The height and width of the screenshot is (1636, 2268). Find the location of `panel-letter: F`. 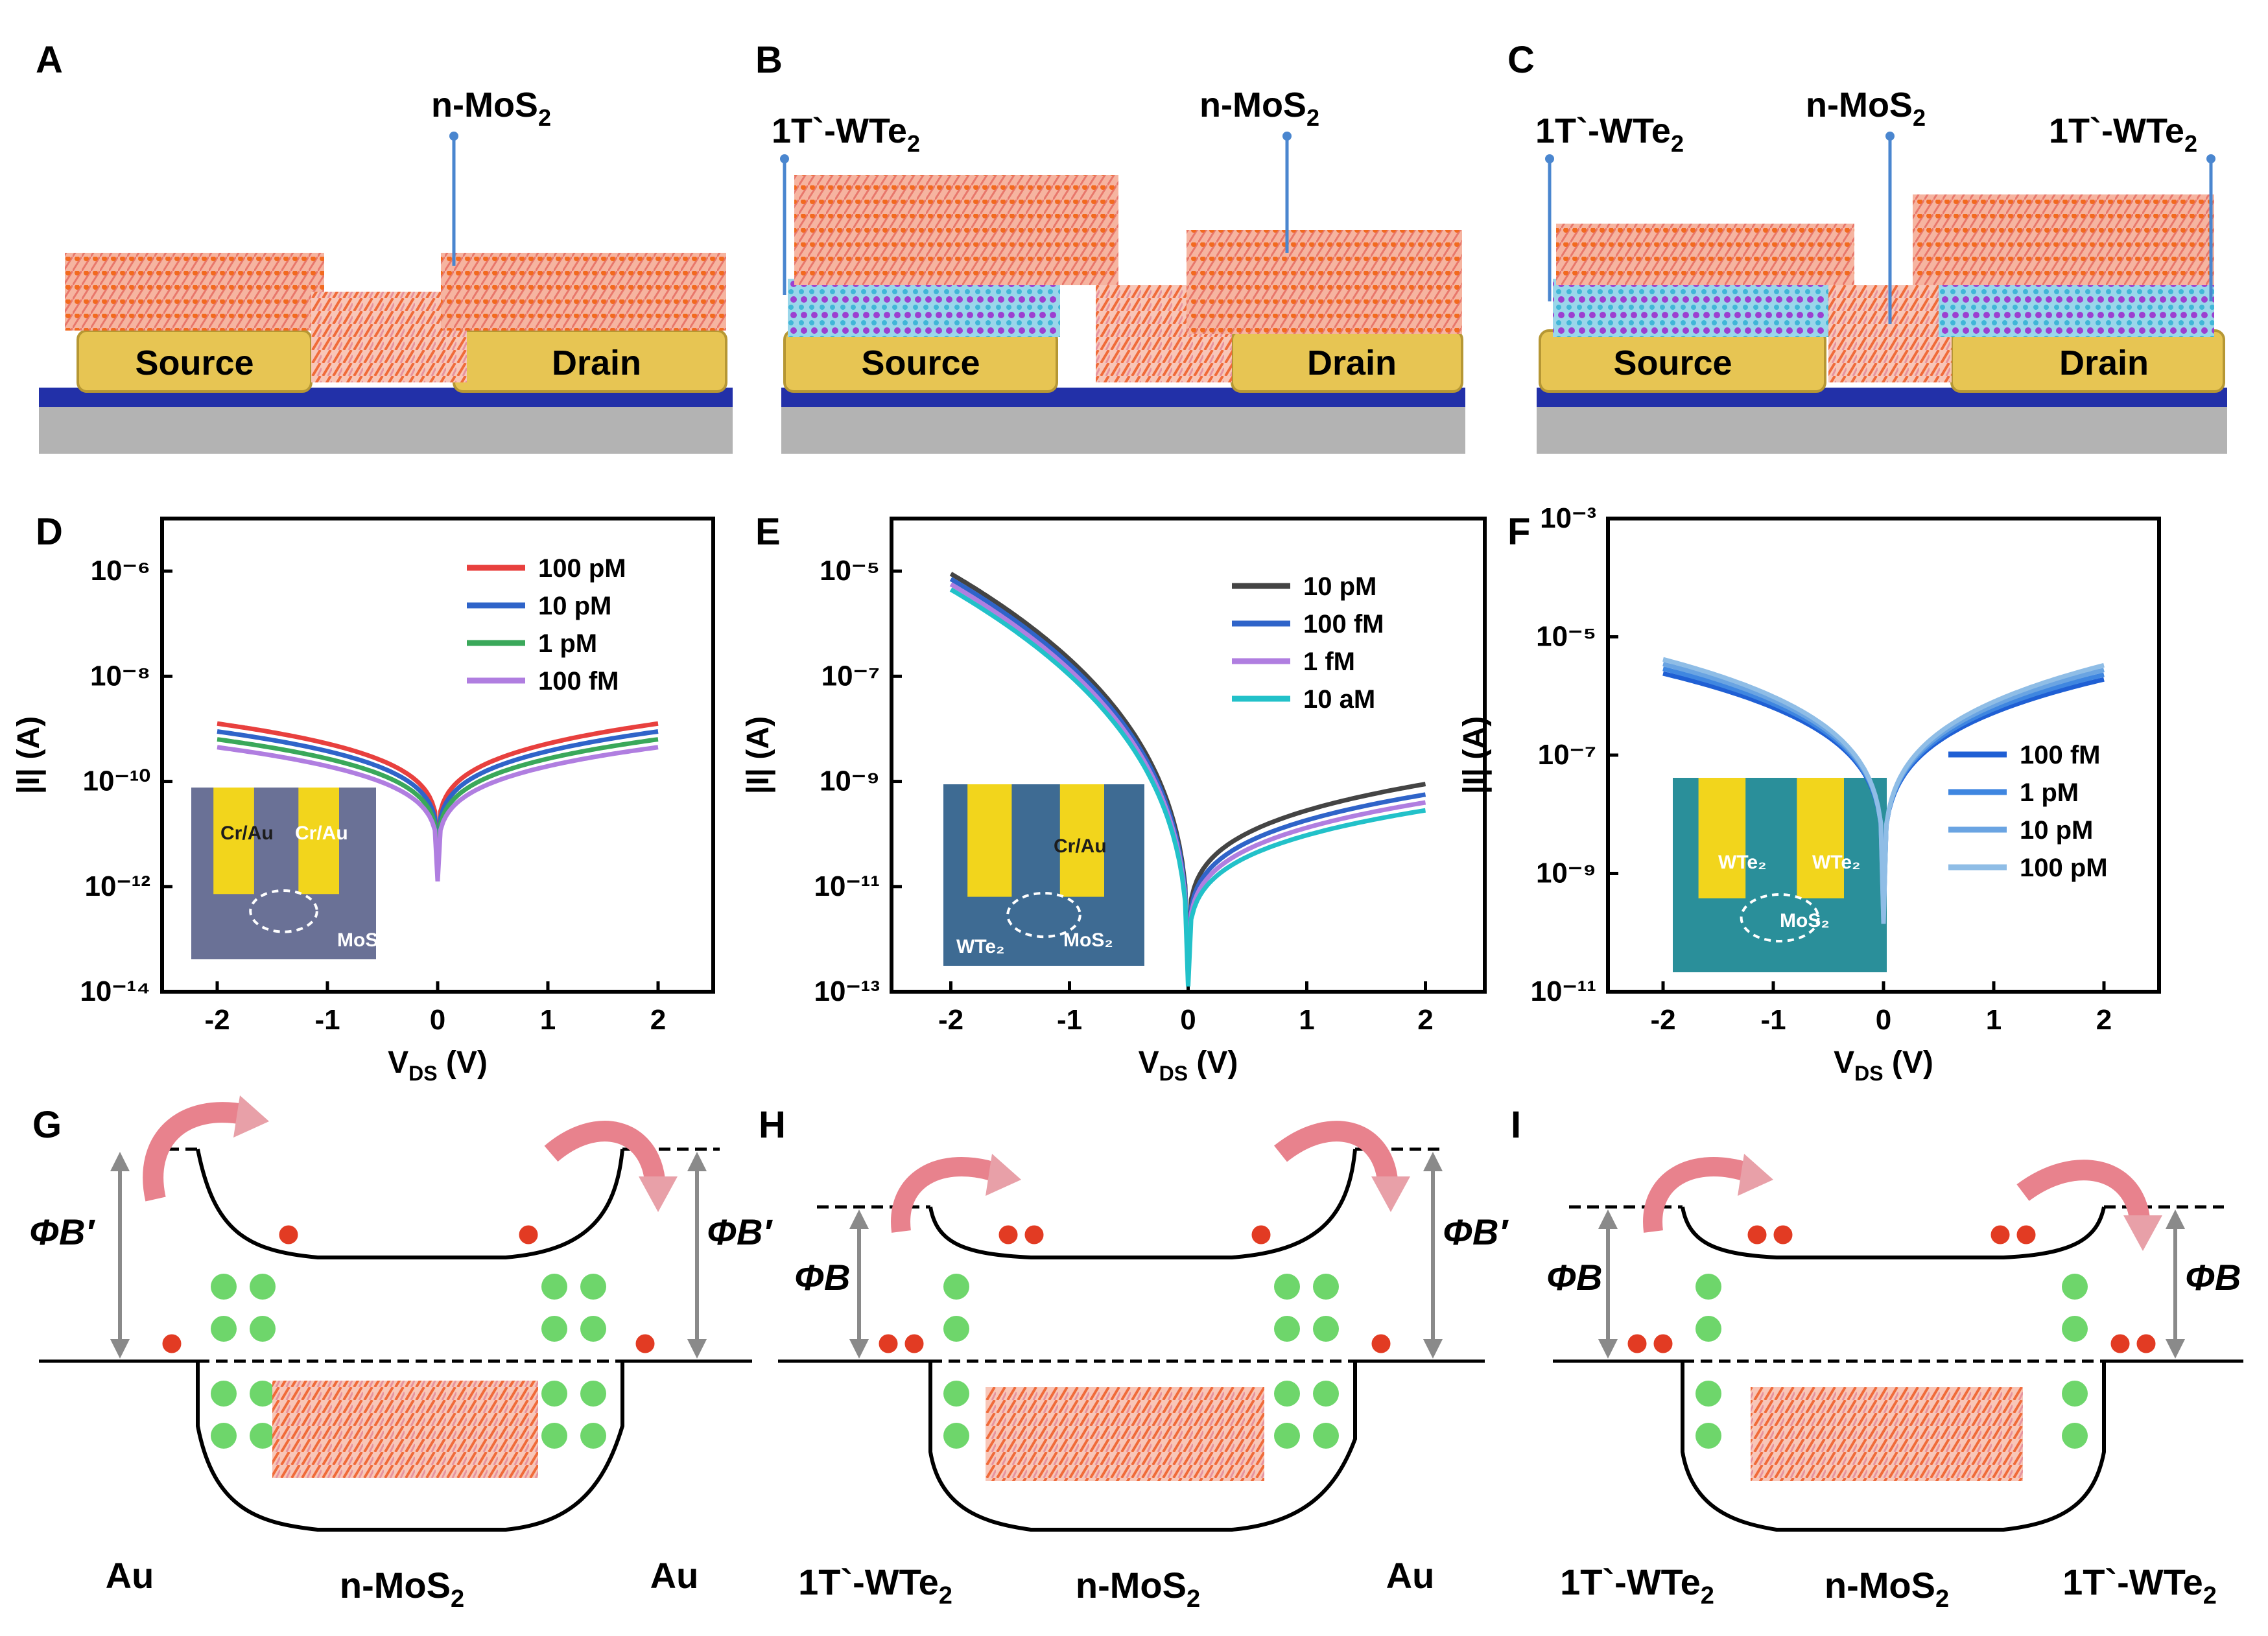

panel-letter: F is located at coordinates (1518, 532).